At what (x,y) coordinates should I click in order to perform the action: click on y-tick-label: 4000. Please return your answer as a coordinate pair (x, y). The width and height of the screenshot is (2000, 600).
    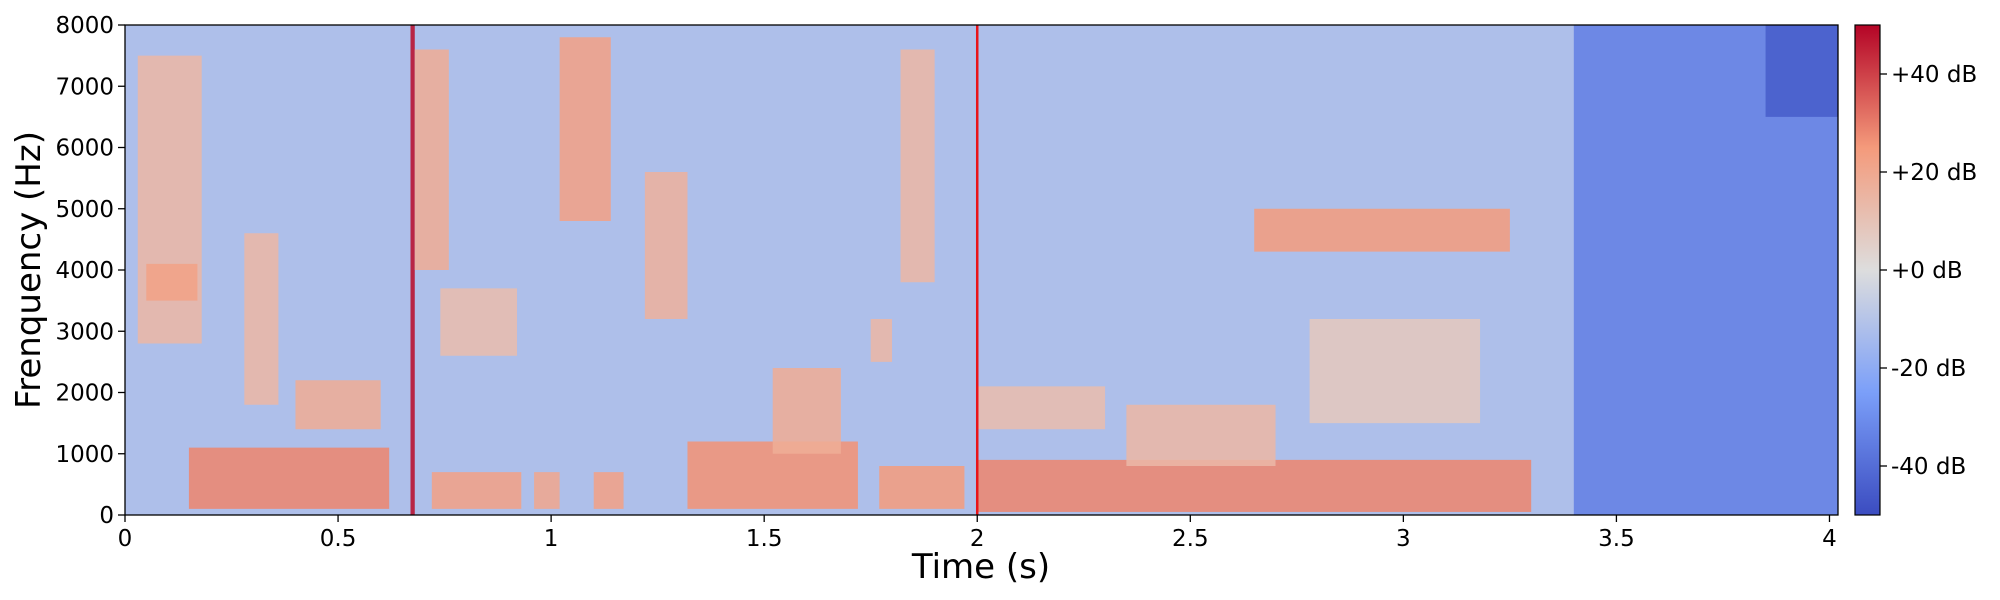
    Looking at the image, I should click on (84, 271).